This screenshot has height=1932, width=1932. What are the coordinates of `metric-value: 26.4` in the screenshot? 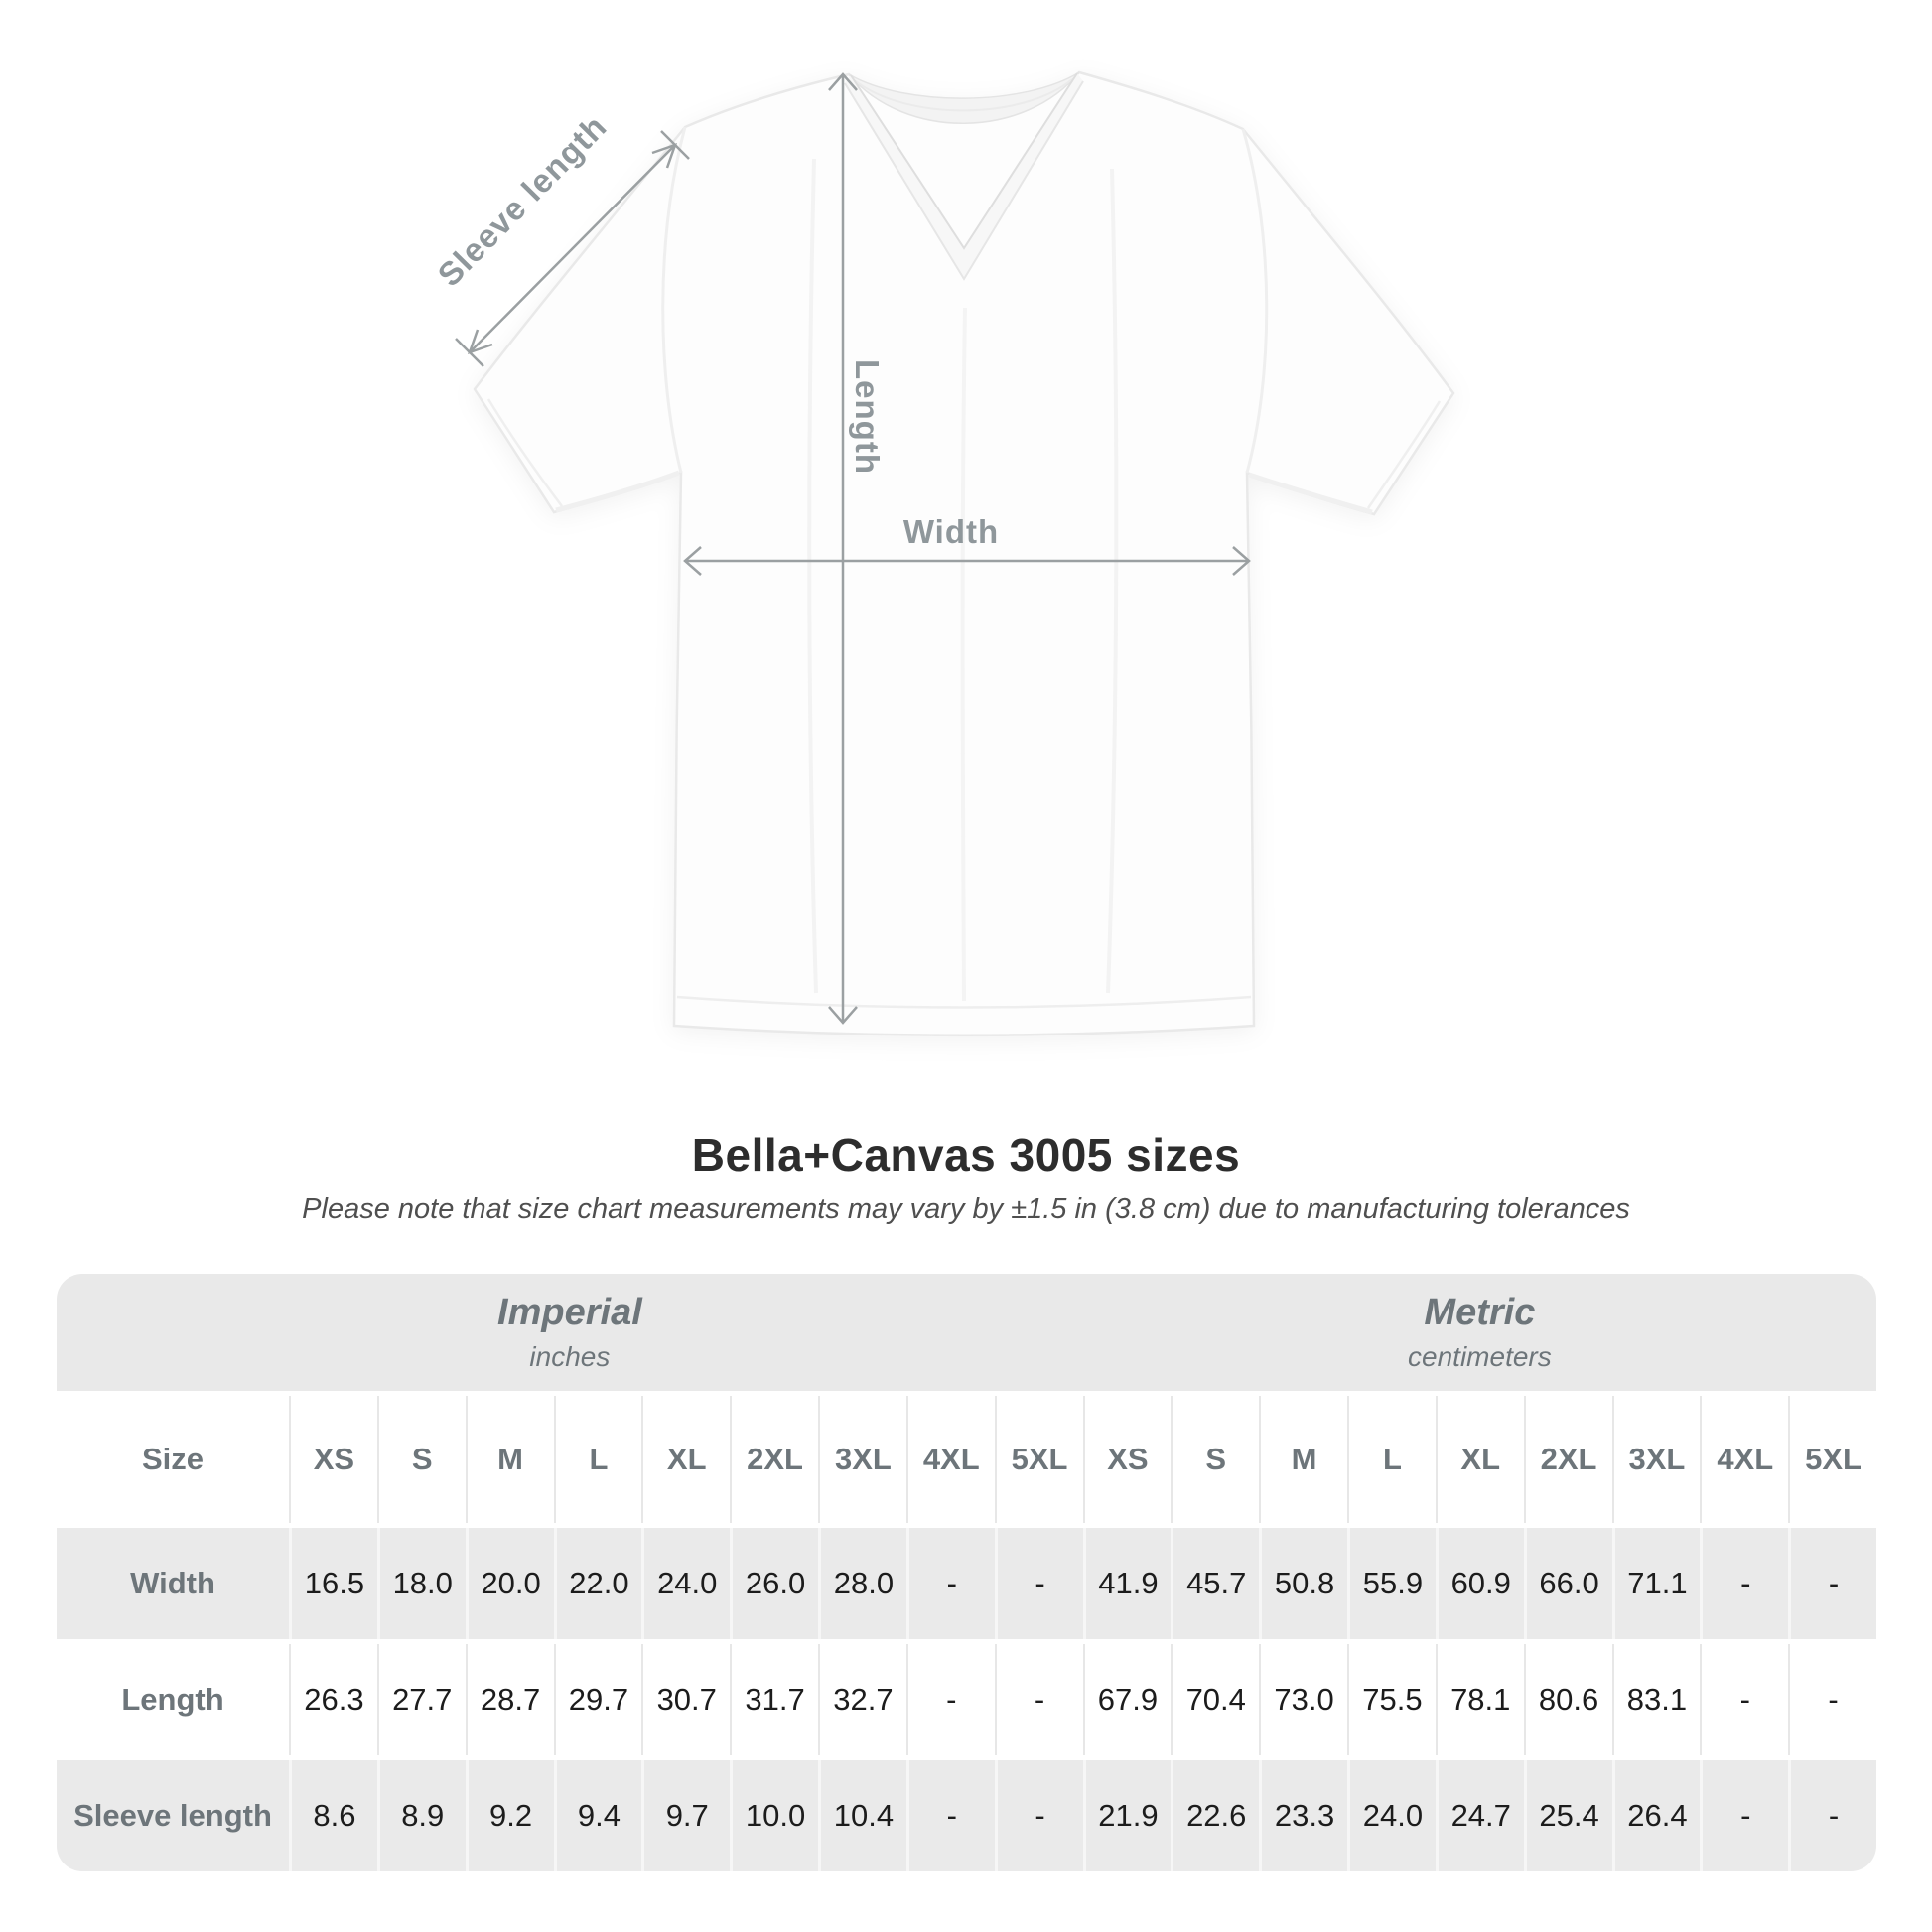 It's located at (1656, 1815).